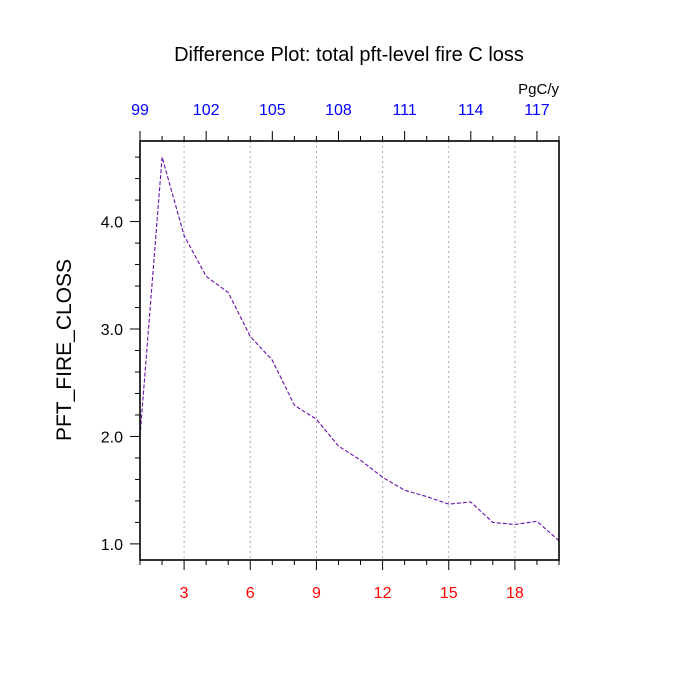 This screenshot has height=700, width=700. What do you see at coordinates (404, 110) in the screenshot?
I see `top-tick-label: 111` at bounding box center [404, 110].